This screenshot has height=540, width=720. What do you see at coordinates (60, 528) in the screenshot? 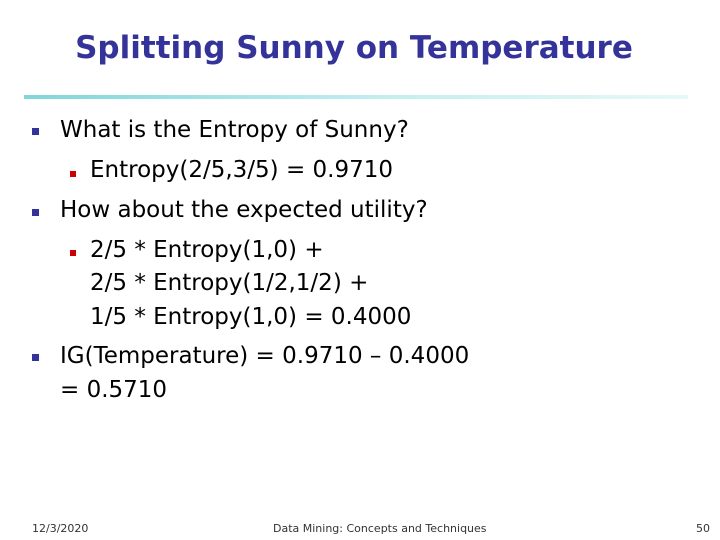
I see `footer-date: 12/3/2020` at bounding box center [60, 528].